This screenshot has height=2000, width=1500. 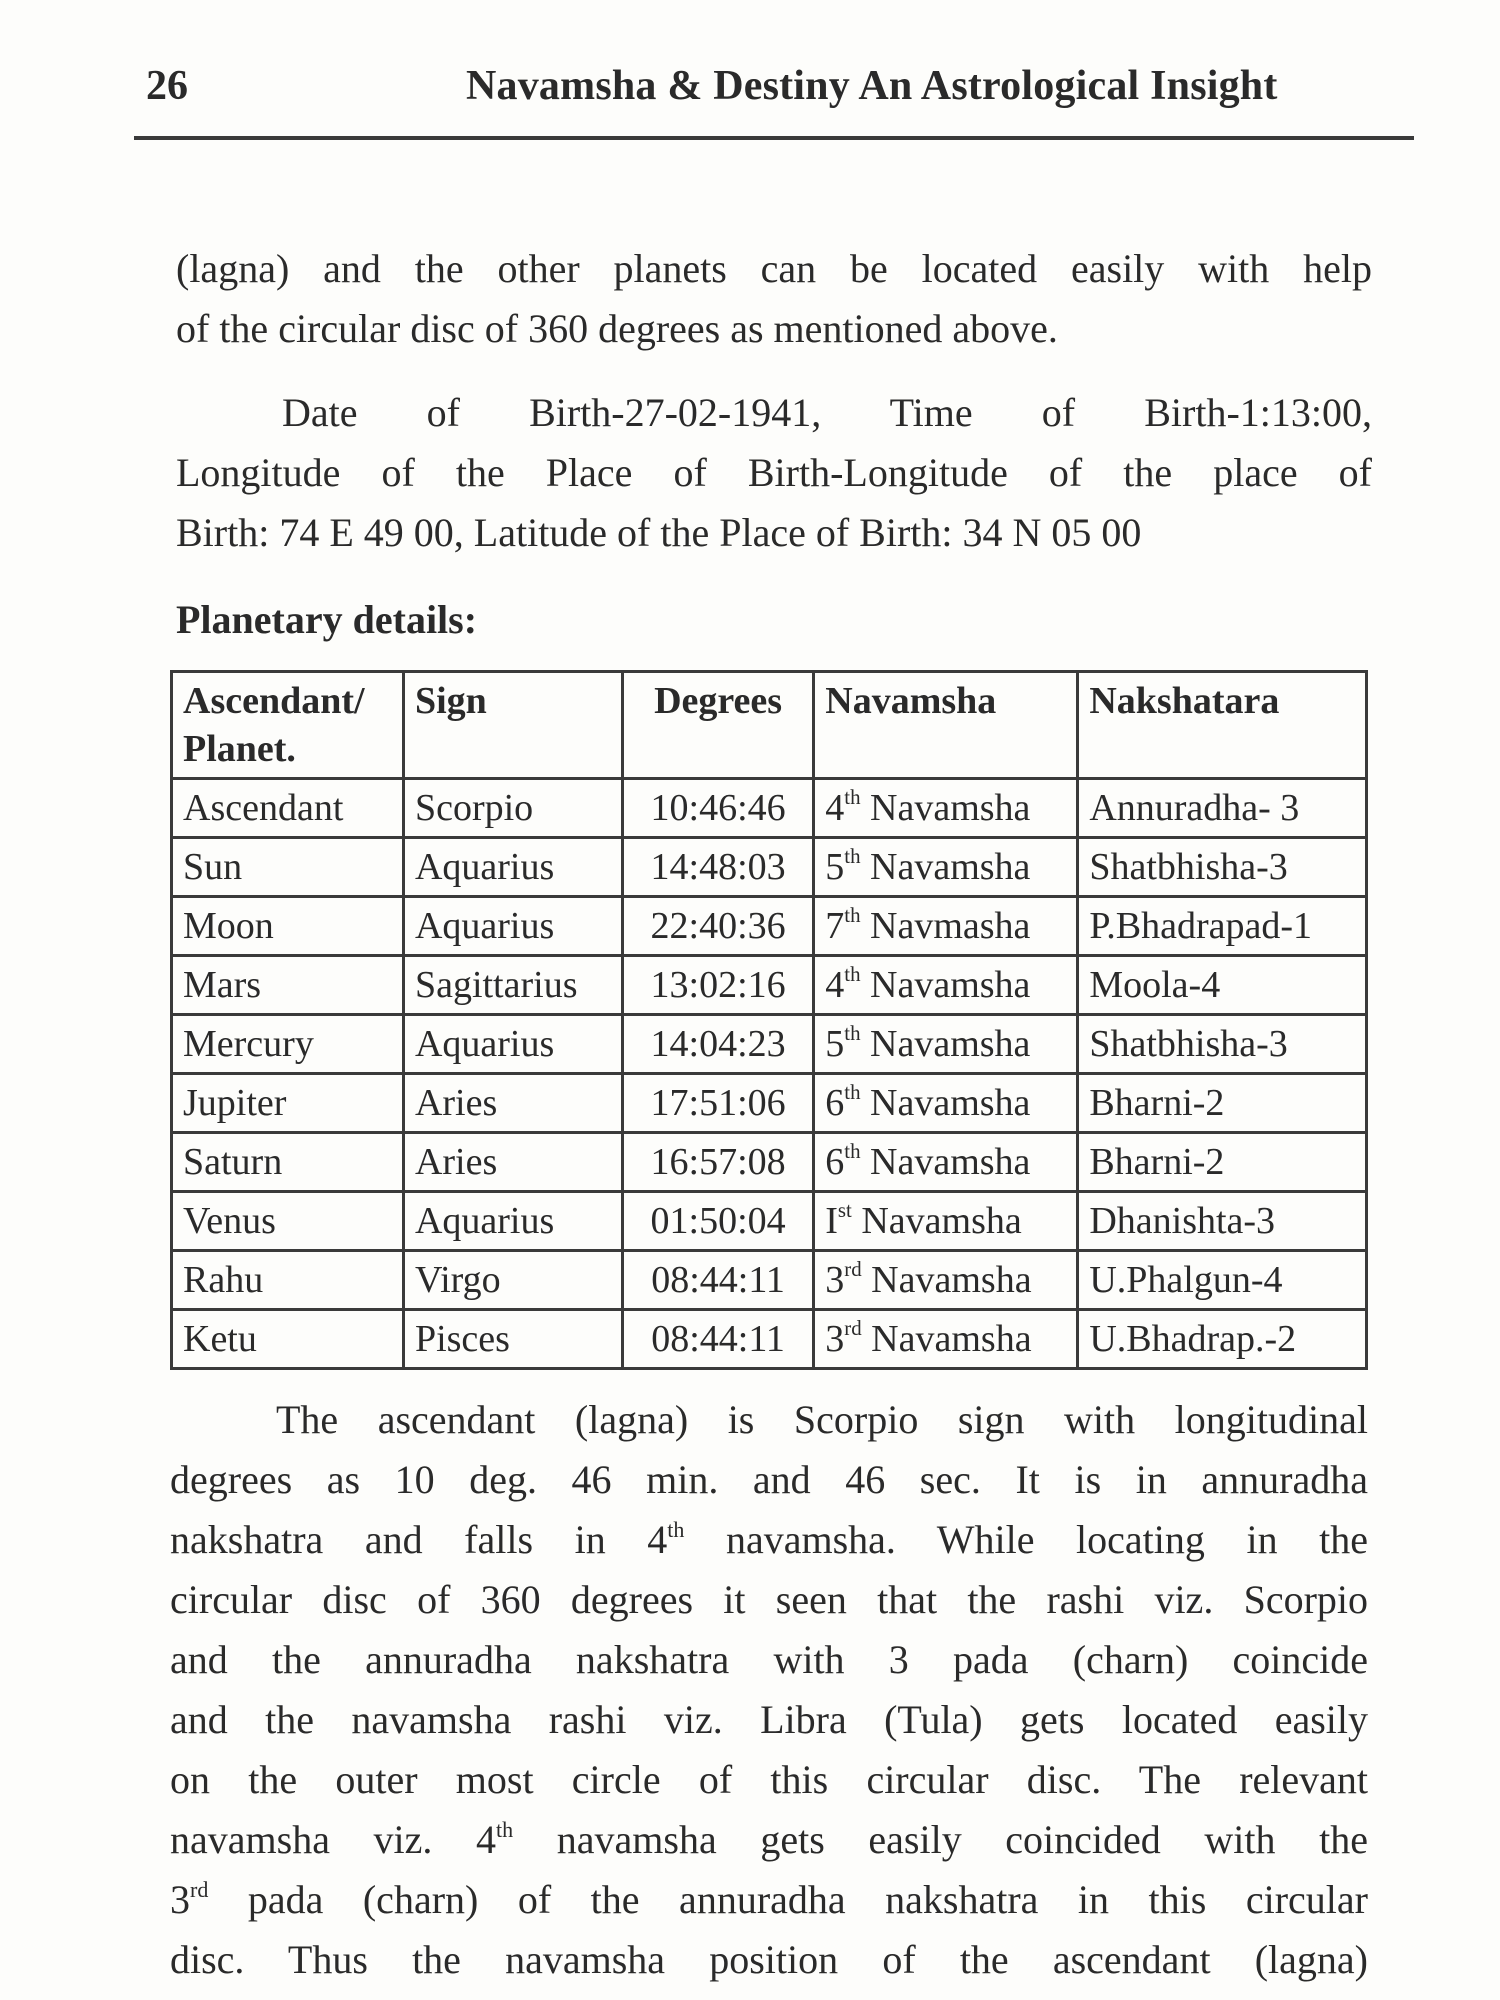 I want to click on table-row: Jupiter Aries 17:51:06 6th Navamsha Bharni-2, so click(x=769, y=1103).